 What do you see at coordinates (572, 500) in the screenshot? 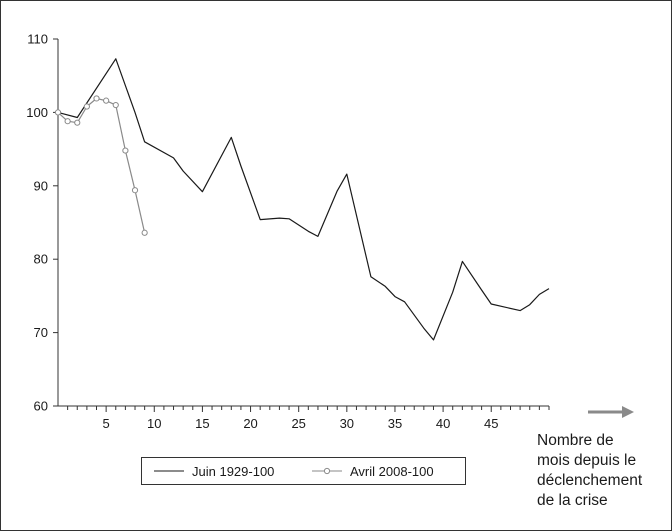
I see `x-axis-note-line-4: de la crise` at bounding box center [572, 500].